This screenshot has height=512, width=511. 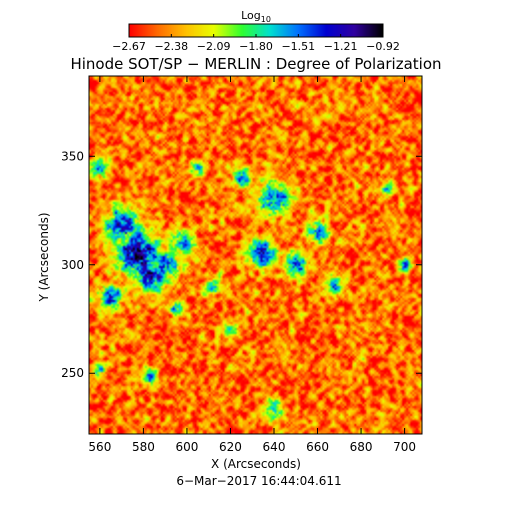 I want to click on x-tick-label: 620, so click(x=230, y=447).